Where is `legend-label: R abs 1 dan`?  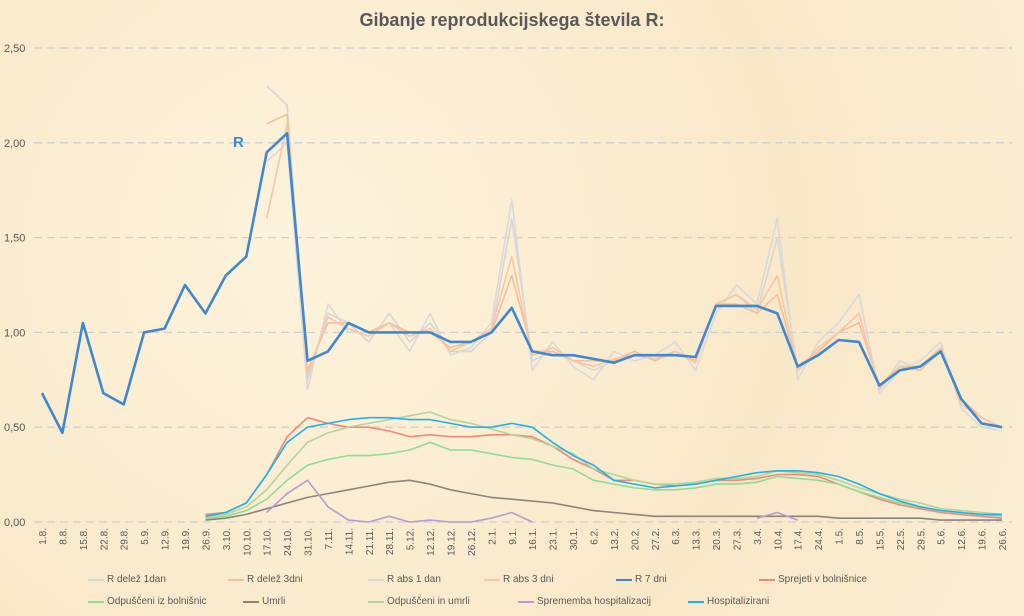
legend-label: R abs 1 dan is located at coordinates (414, 579).